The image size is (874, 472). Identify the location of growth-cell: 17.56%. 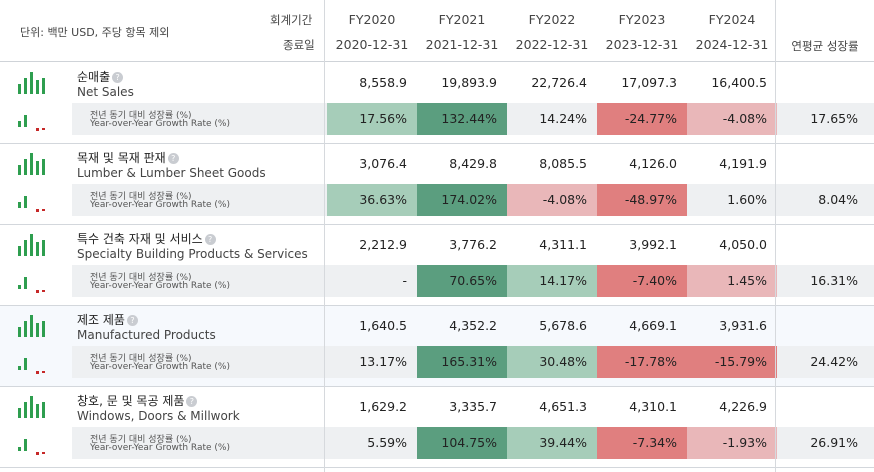
(372, 119).